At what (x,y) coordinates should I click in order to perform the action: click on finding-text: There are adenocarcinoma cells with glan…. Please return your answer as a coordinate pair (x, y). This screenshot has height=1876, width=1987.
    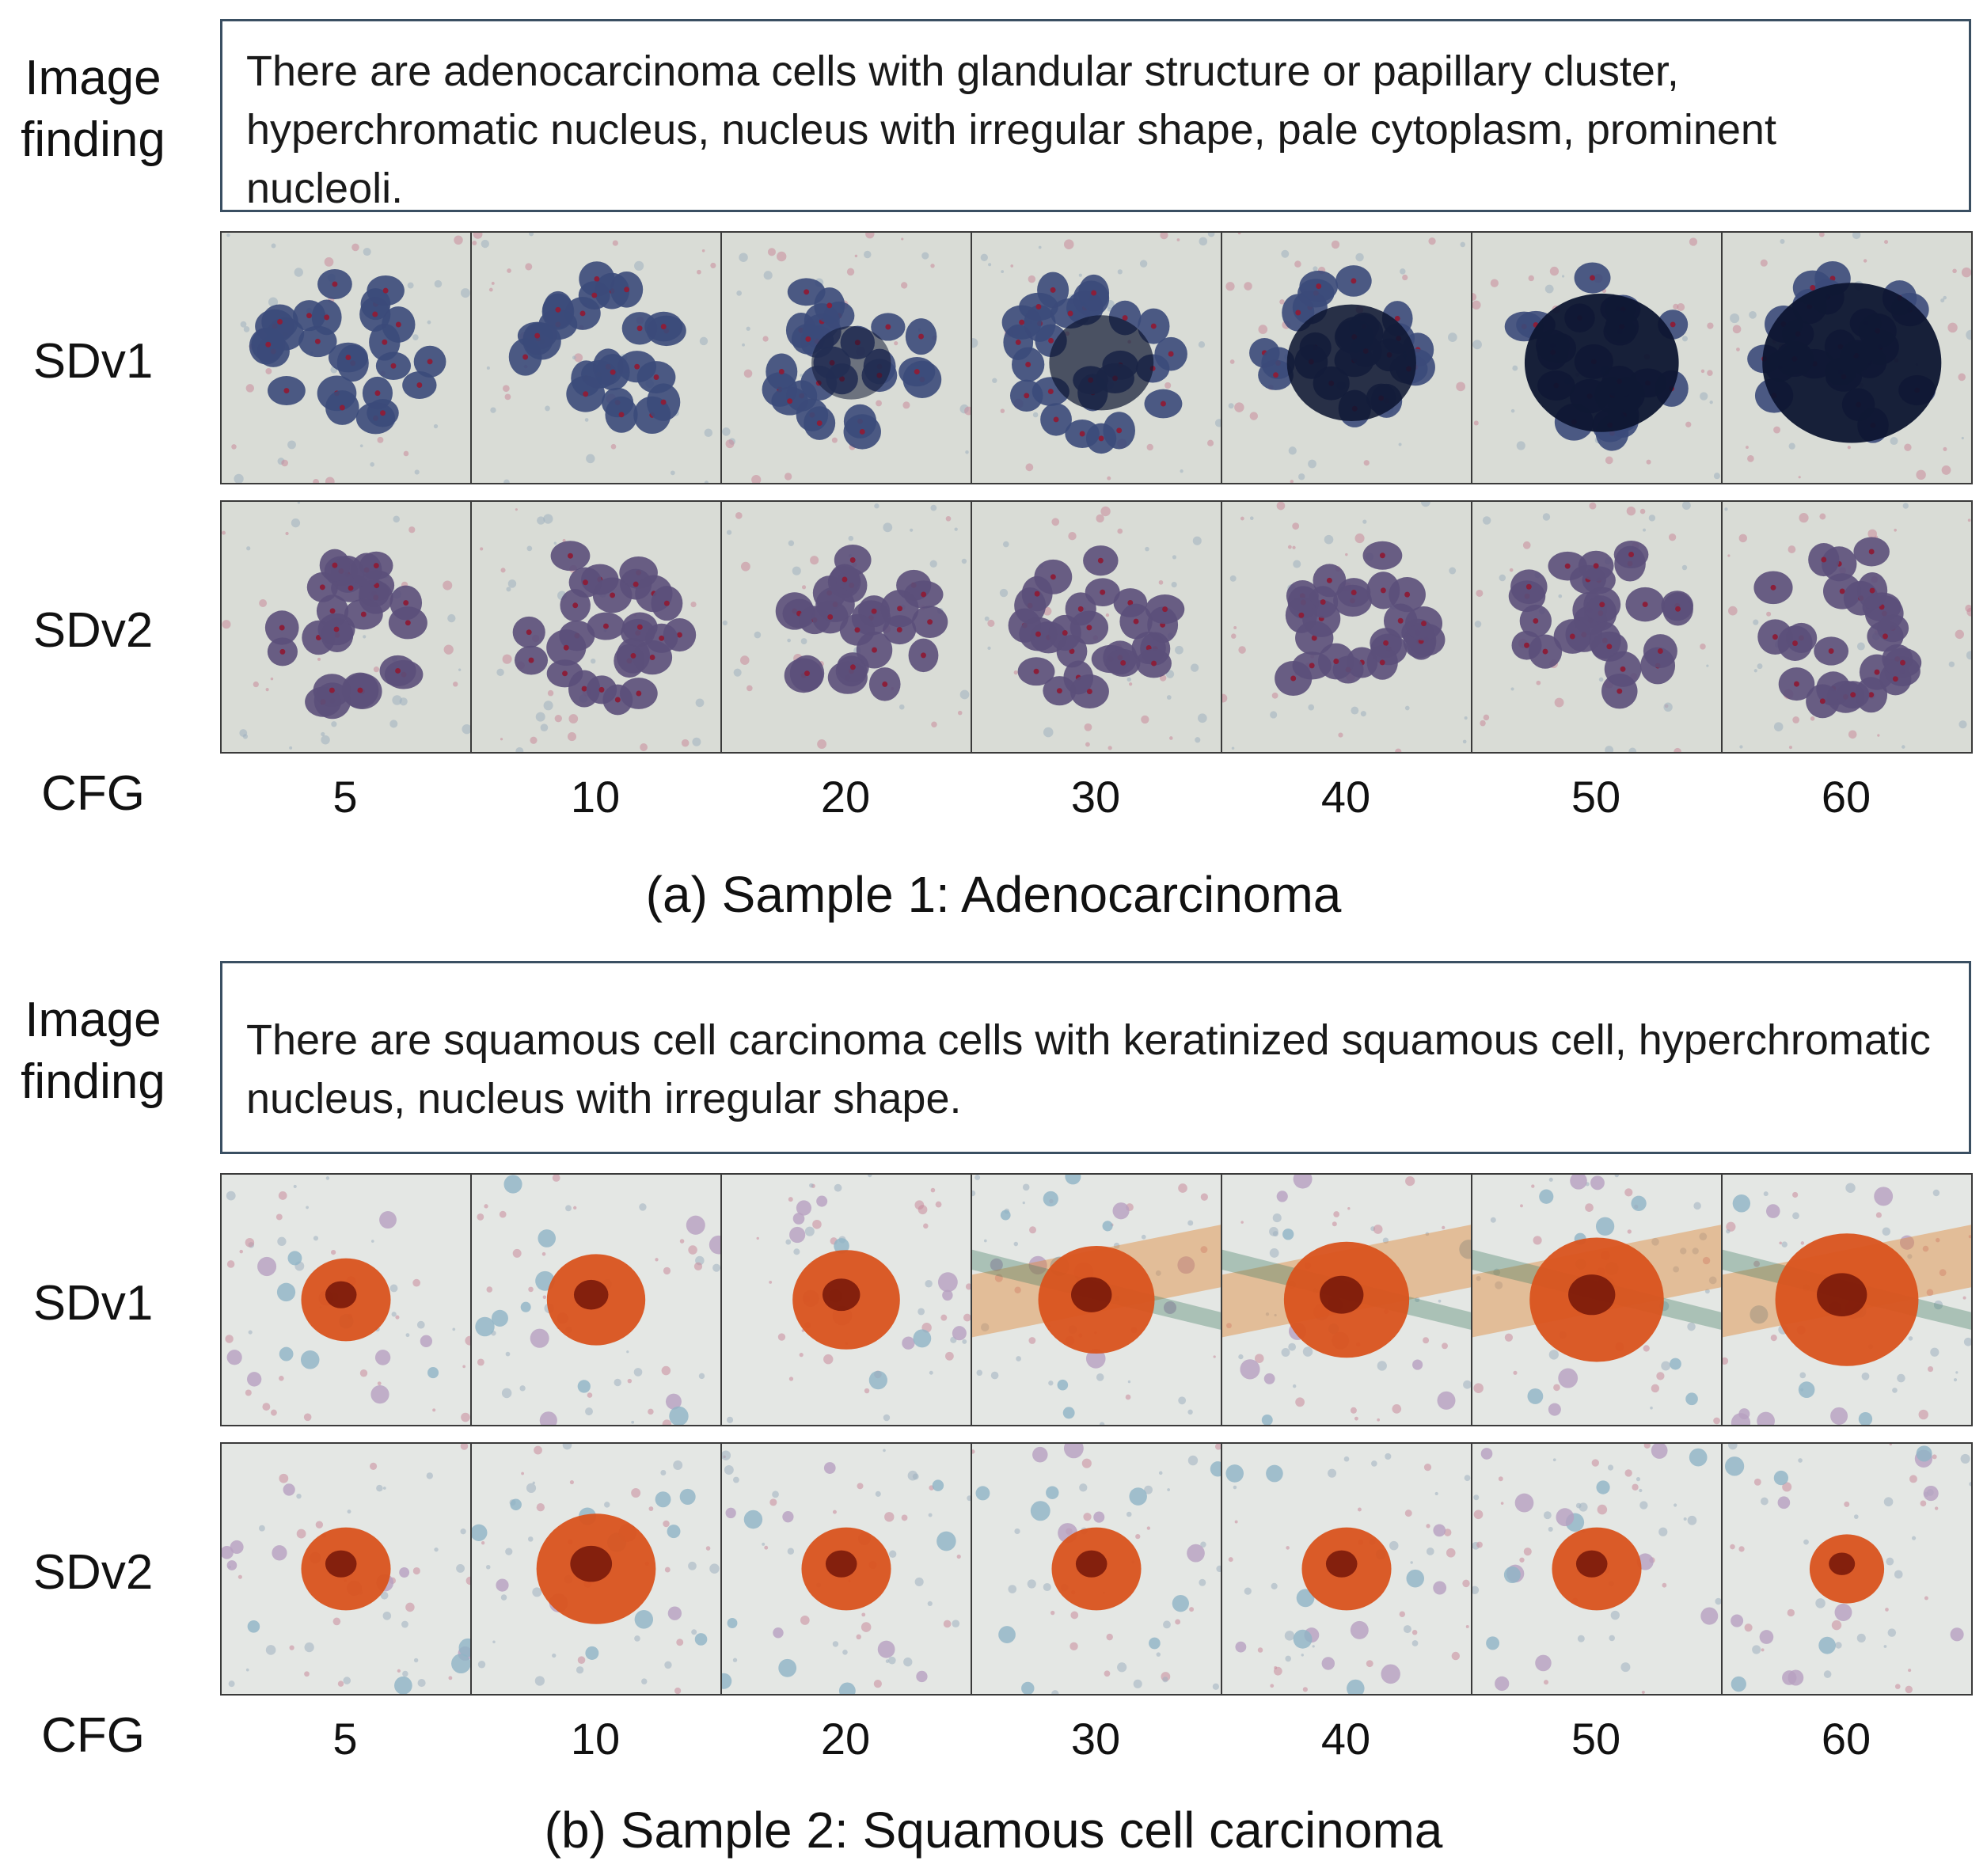
    Looking at the image, I should click on (1011, 129).